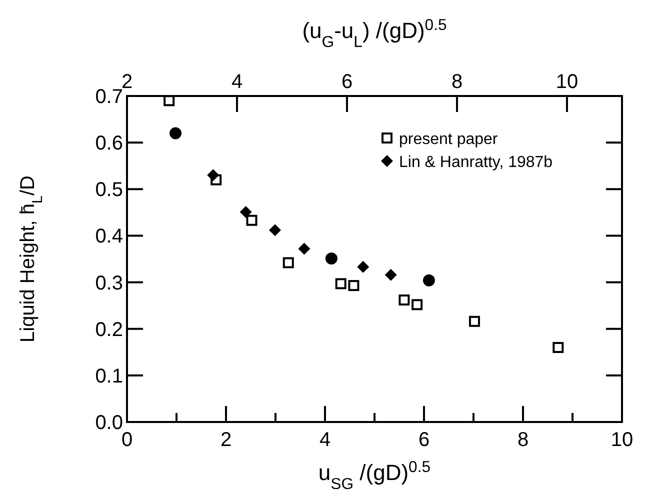 This screenshot has width=646, height=491. I want to click on x2-axis-title: (u$_{G}$-u$_{L}$) /(gD)$^{0.5}$, so click(374, 33).